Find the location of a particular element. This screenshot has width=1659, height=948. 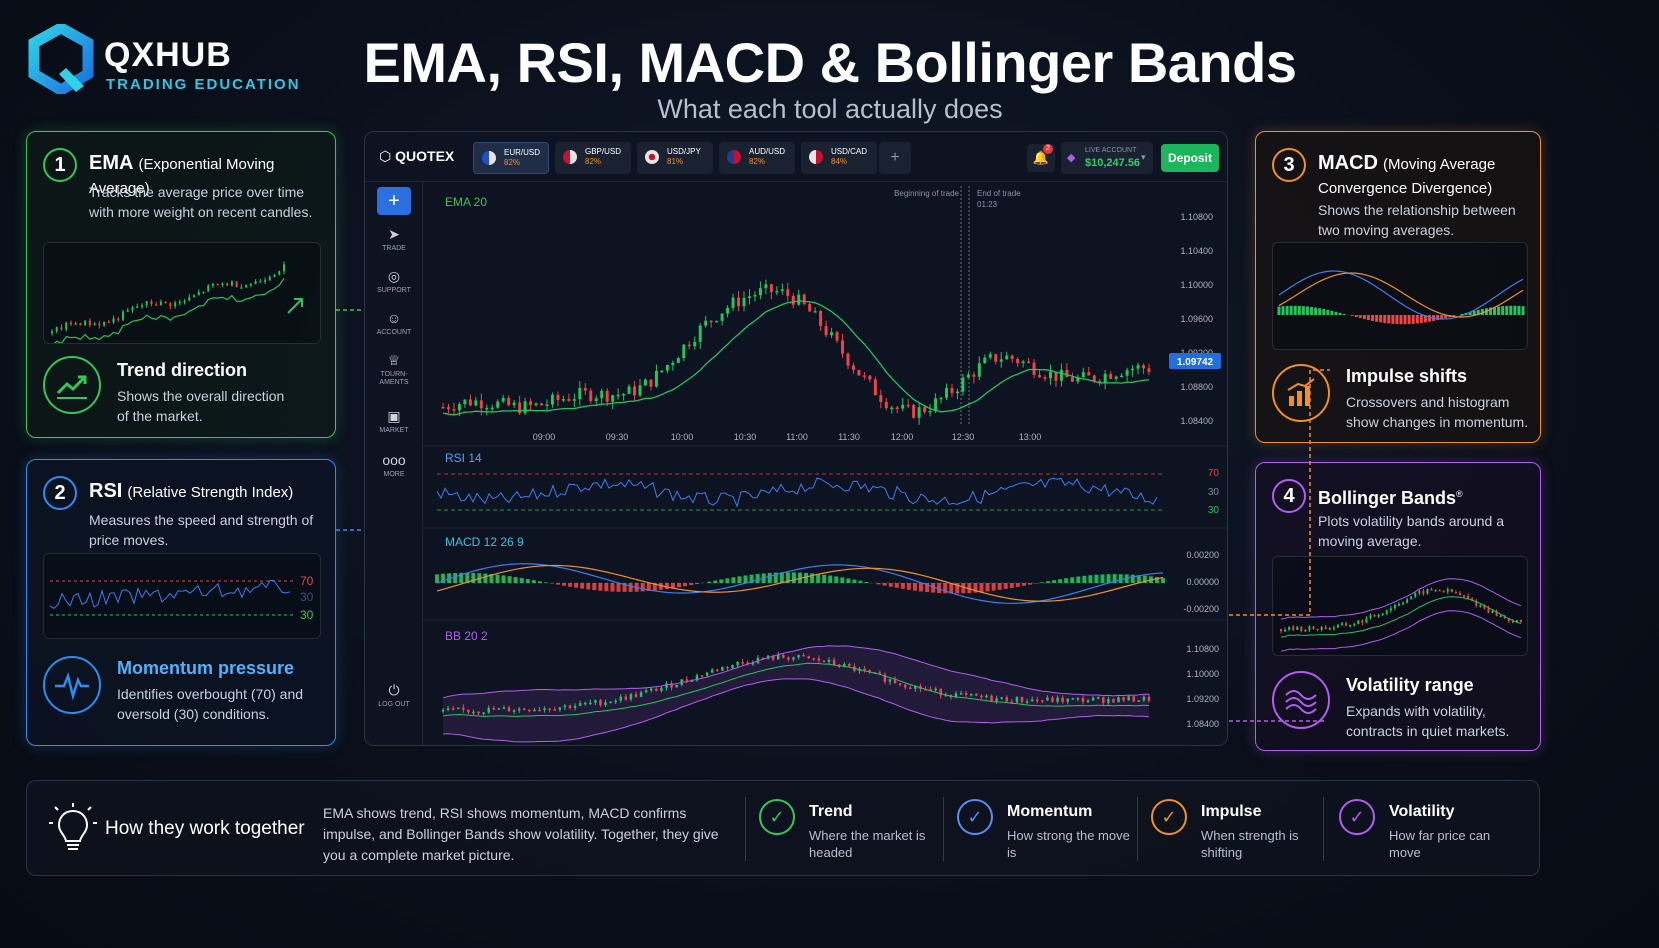

add-tab-button: + is located at coordinates (895, 158).